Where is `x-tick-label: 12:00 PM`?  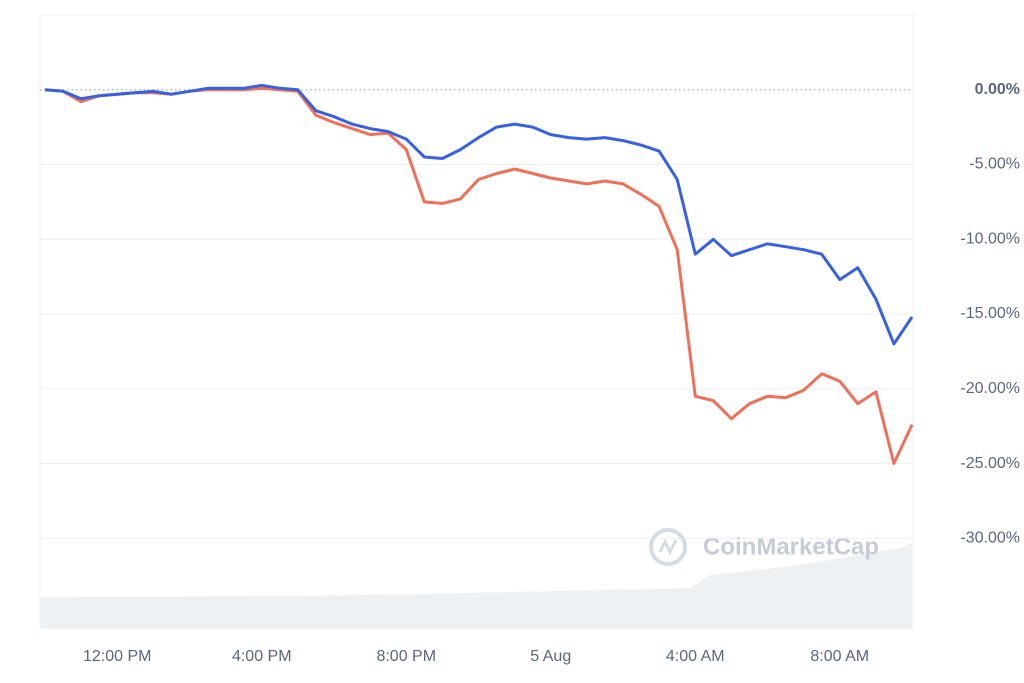
x-tick-label: 12:00 PM is located at coordinates (117, 656).